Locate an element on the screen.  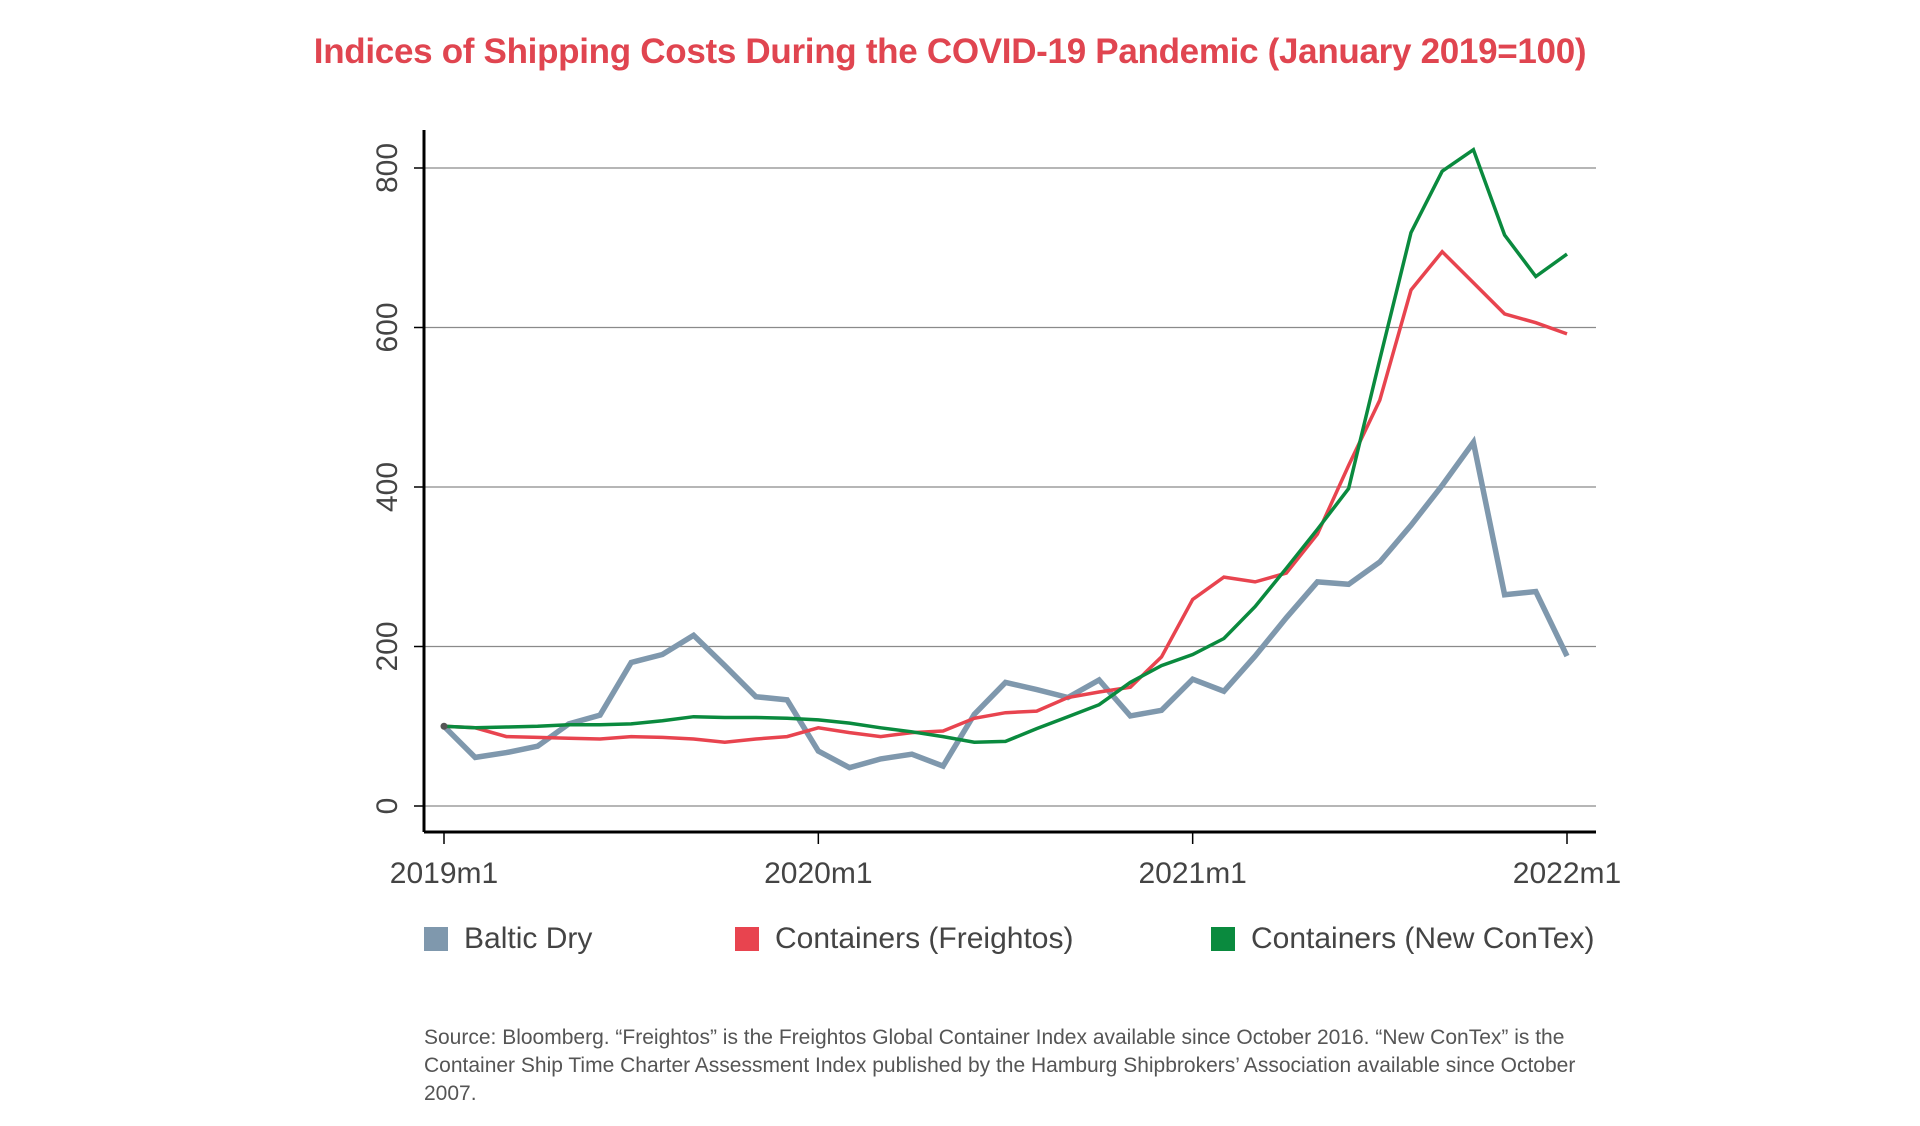
y-tick-label: 400 is located at coordinates (387, 487).